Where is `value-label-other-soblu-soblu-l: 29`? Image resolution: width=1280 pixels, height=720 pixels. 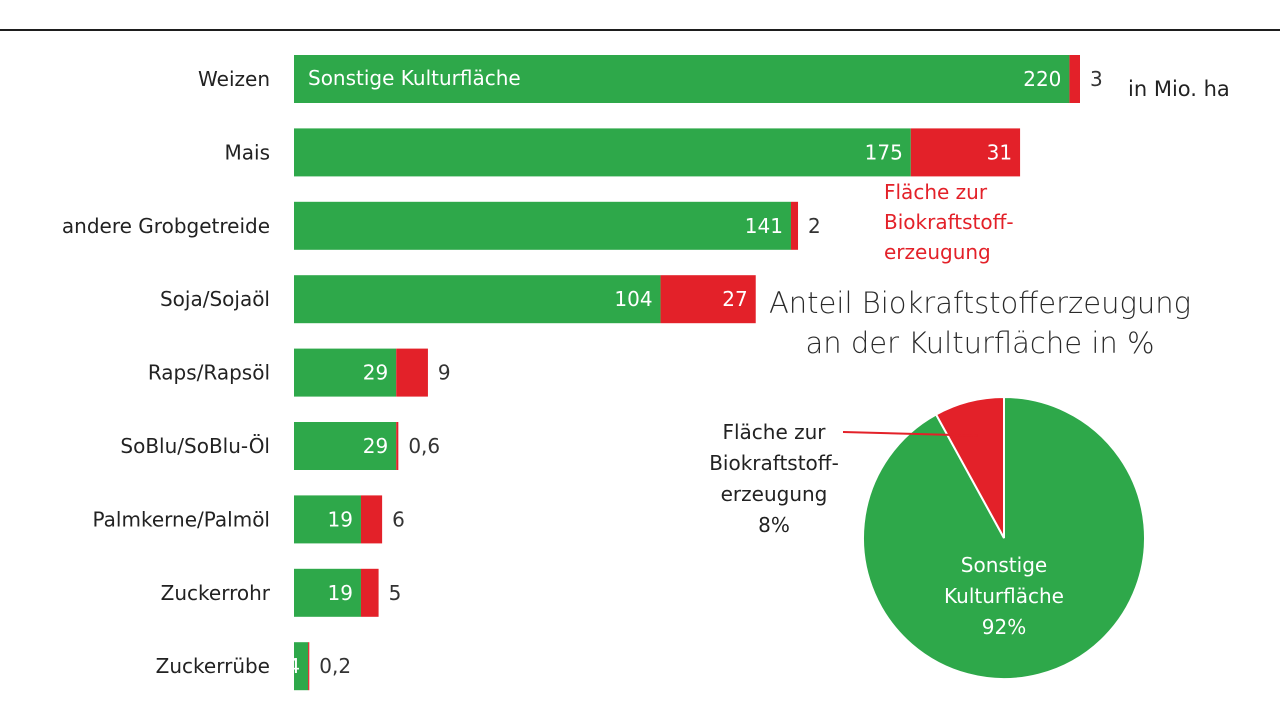 value-label-other-soblu-soblu-l: 29 is located at coordinates (375, 446).